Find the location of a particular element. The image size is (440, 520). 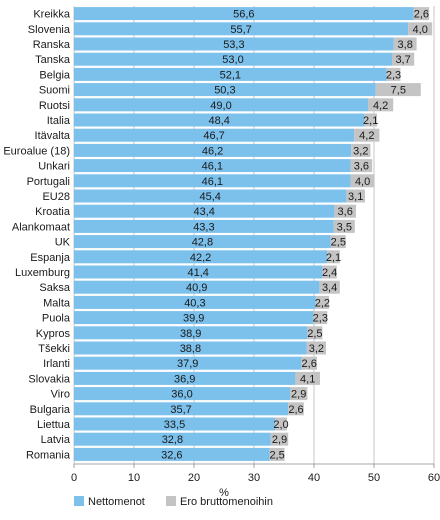

data-label-nettomenot: 43,3 is located at coordinates (203, 227).